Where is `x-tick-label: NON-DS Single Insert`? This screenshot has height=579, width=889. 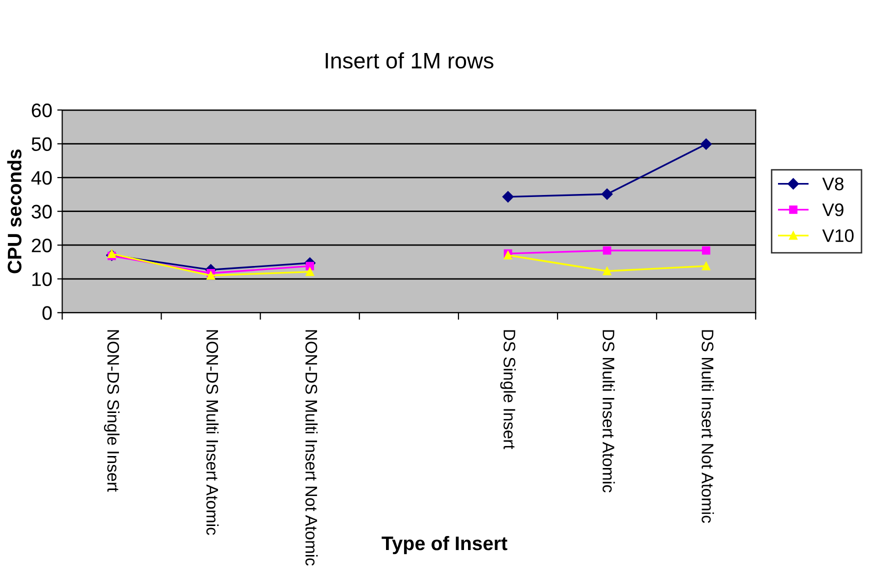 x-tick-label: NON-DS Single Insert is located at coordinates (112, 411).